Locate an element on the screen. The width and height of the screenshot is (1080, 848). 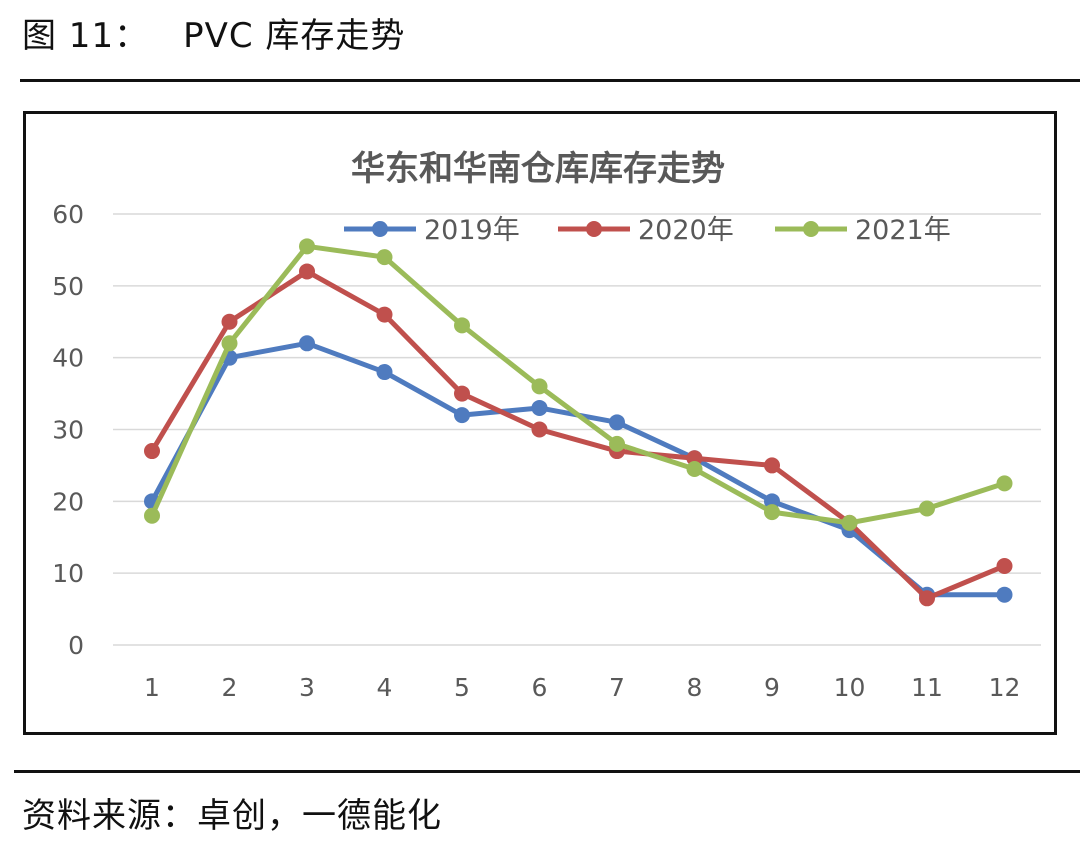
x-tick-label: 11 is located at coordinates (927, 687).